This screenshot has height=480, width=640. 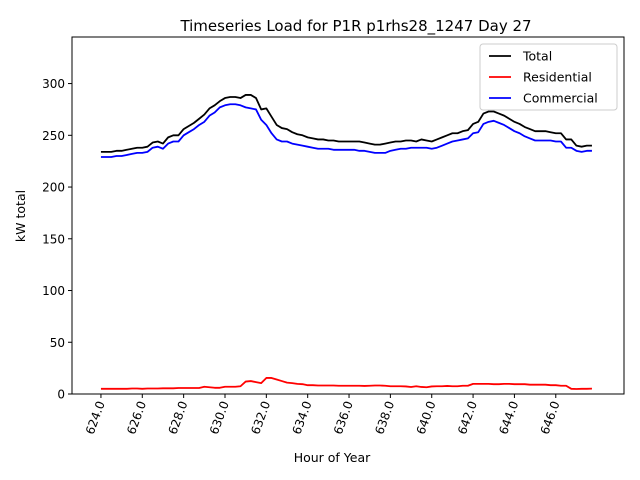 I want to click on y-tick-label: 300, so click(x=53, y=84).